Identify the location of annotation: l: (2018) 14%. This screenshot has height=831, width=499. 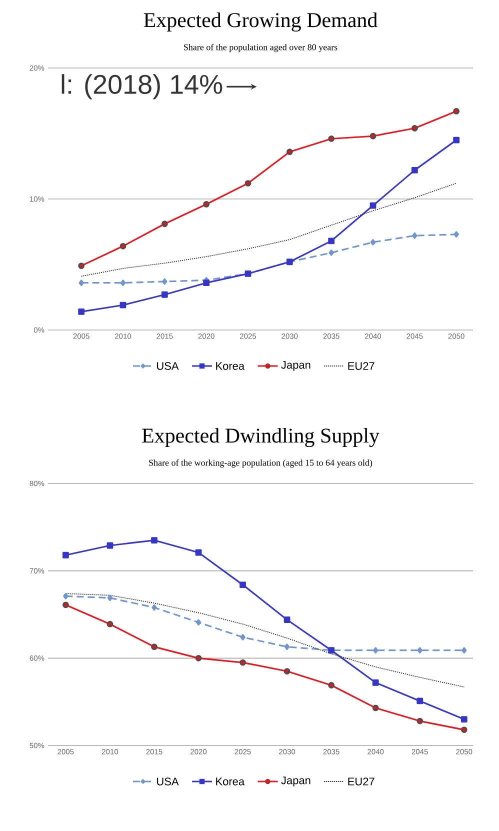
(142, 87).